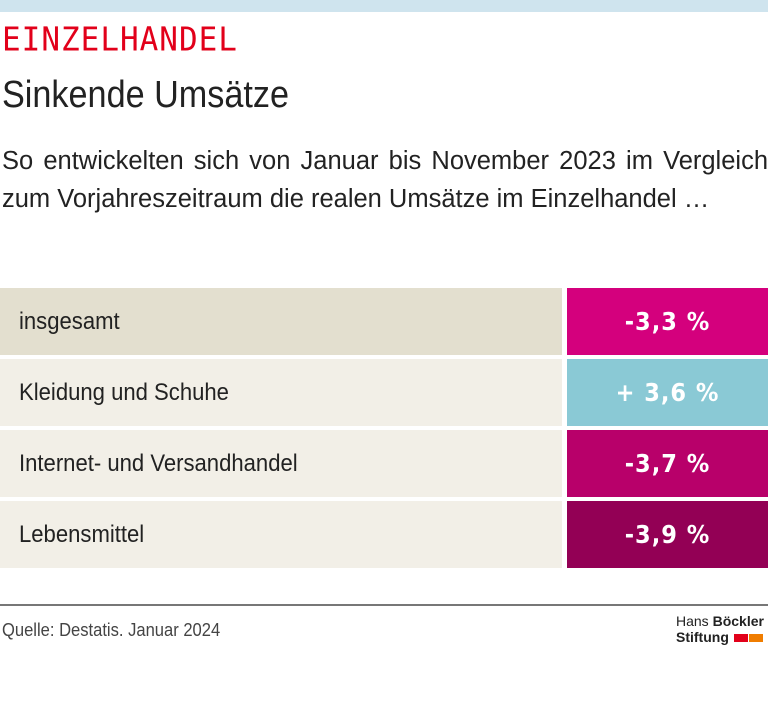 The height and width of the screenshot is (706, 768). Describe the element at coordinates (755, 638) in the screenshot. I see `logo-square-orange` at that location.